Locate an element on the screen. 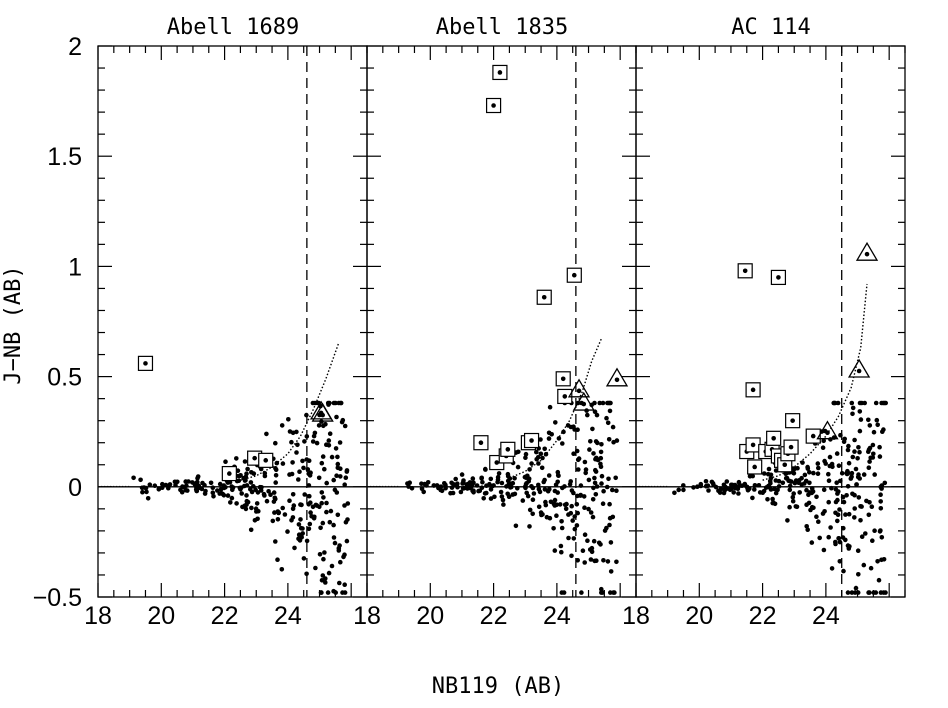 This screenshot has height=708, width=948. panel-3-square-point is located at coordinates (745, 271).